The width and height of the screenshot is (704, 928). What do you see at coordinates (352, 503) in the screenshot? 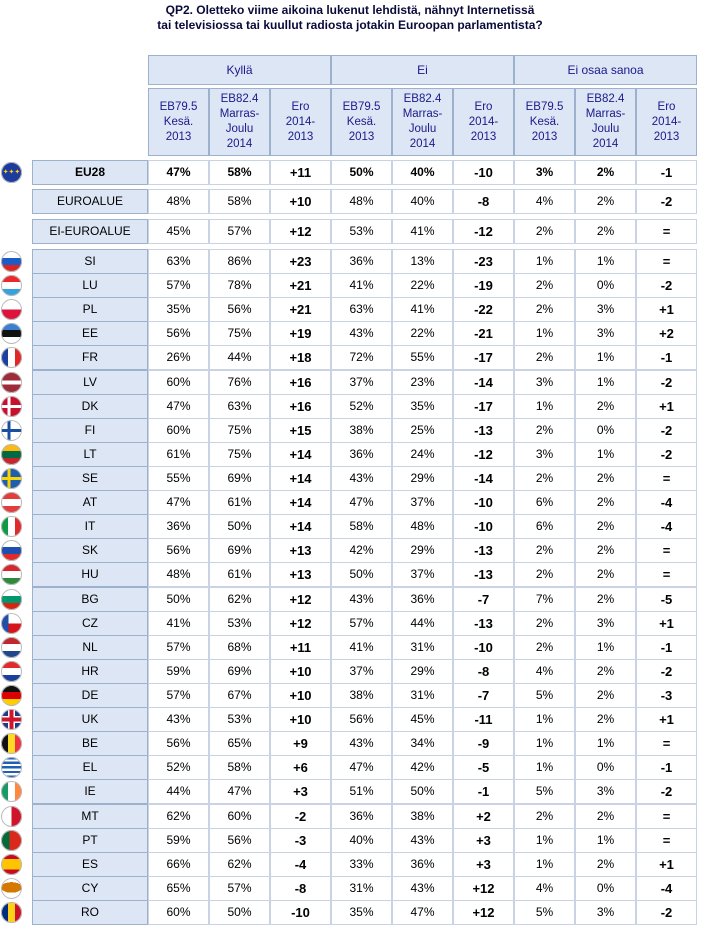
I see `table-row: AT 47% 61% +14 47% 37% -10 6% 2% -4` at bounding box center [352, 503].